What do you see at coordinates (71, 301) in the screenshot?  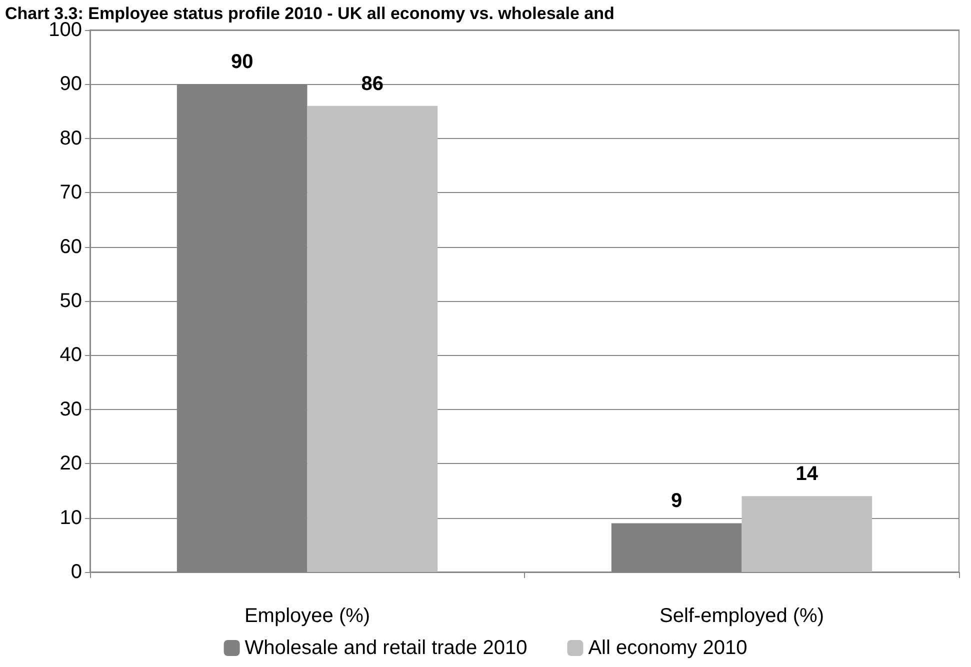 I see `y-tick-label: 50` at bounding box center [71, 301].